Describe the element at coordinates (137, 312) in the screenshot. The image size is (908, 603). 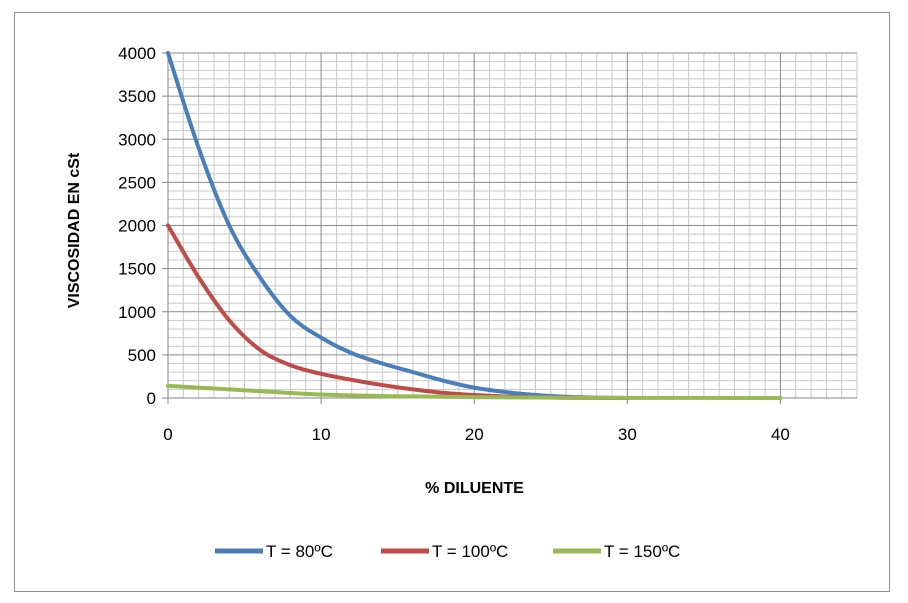
I see `y-tick-label: 1000` at that location.